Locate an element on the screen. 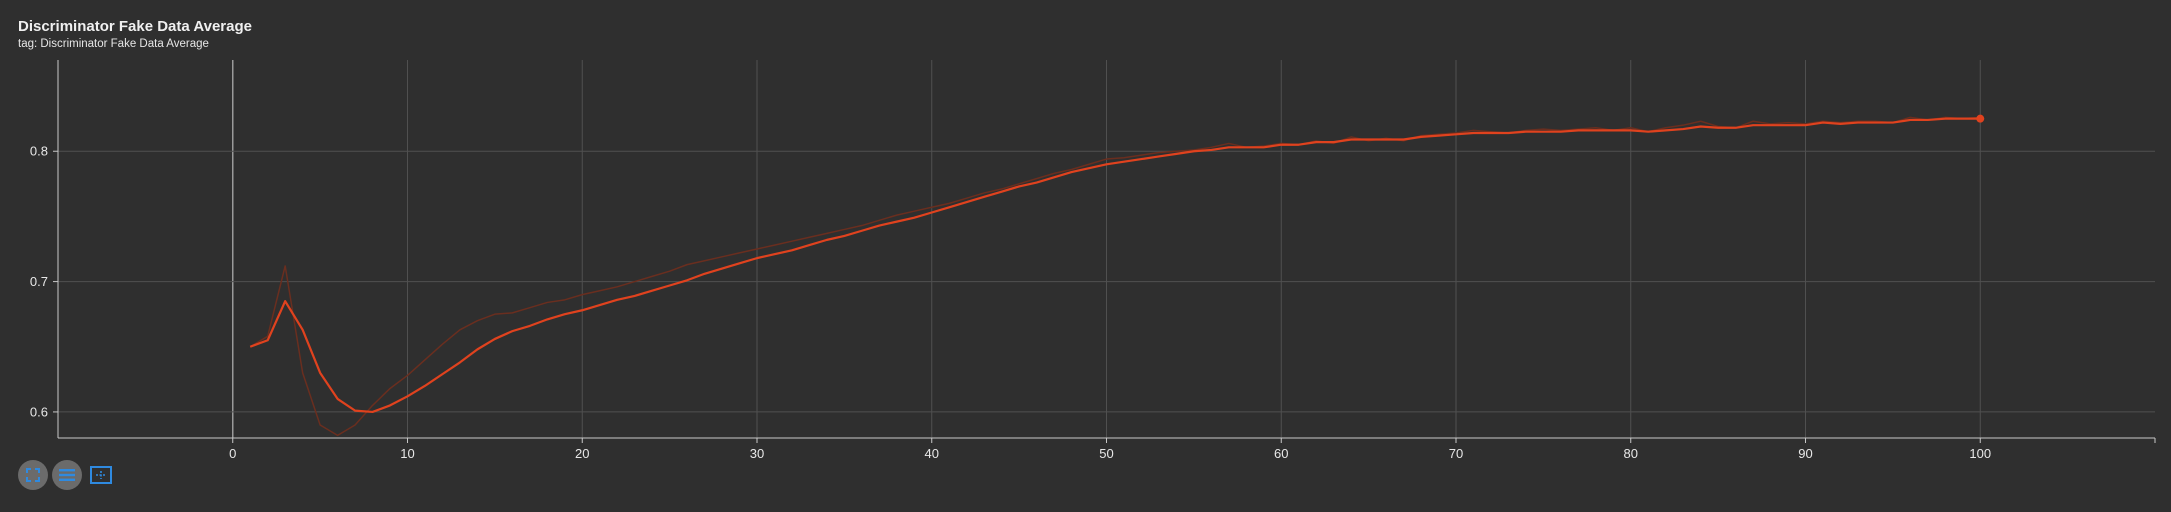  x-tick-label: 0 is located at coordinates (232, 453).